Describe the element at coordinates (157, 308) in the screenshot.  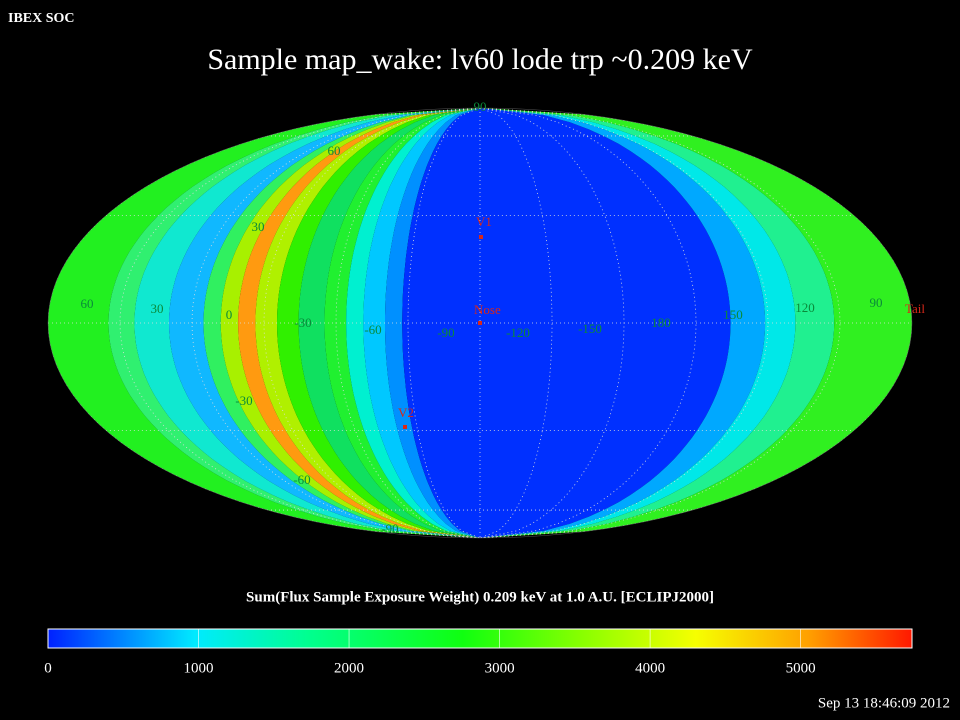
I see `longitude-label: 30` at that location.